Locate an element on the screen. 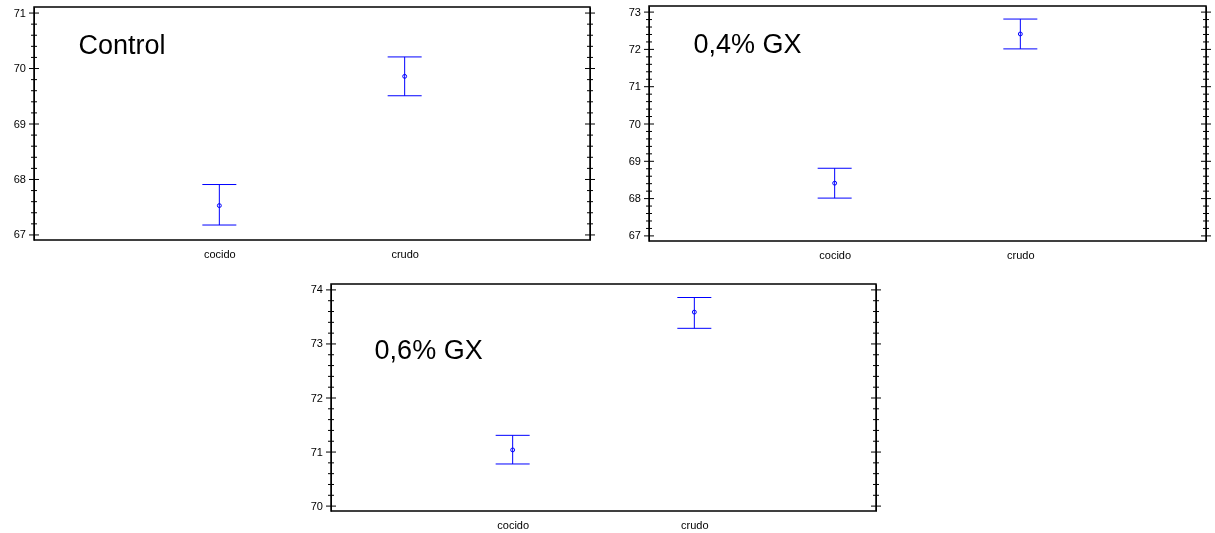  annotation: Control is located at coordinates (122, 44).